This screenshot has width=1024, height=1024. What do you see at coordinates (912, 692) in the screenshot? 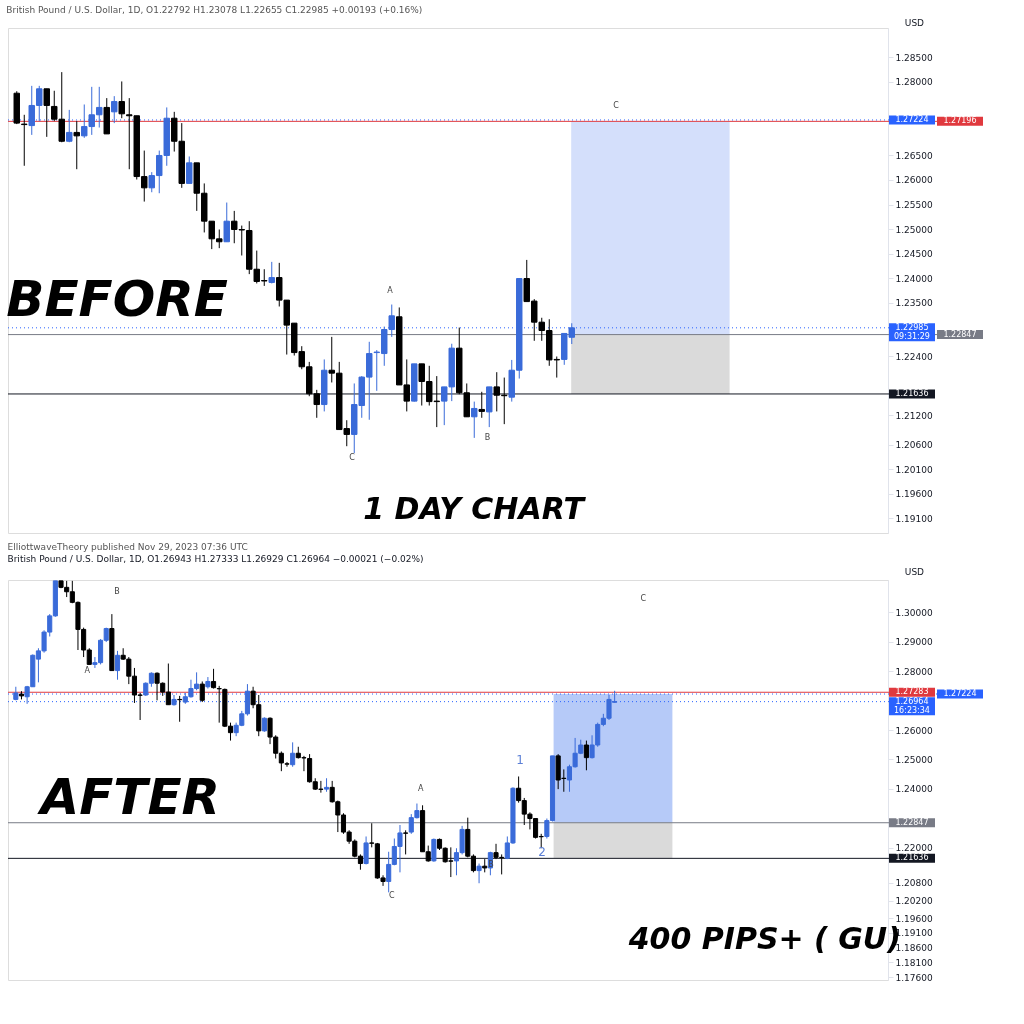
I see `ref-line-label: 1.27283` at bounding box center [912, 692].